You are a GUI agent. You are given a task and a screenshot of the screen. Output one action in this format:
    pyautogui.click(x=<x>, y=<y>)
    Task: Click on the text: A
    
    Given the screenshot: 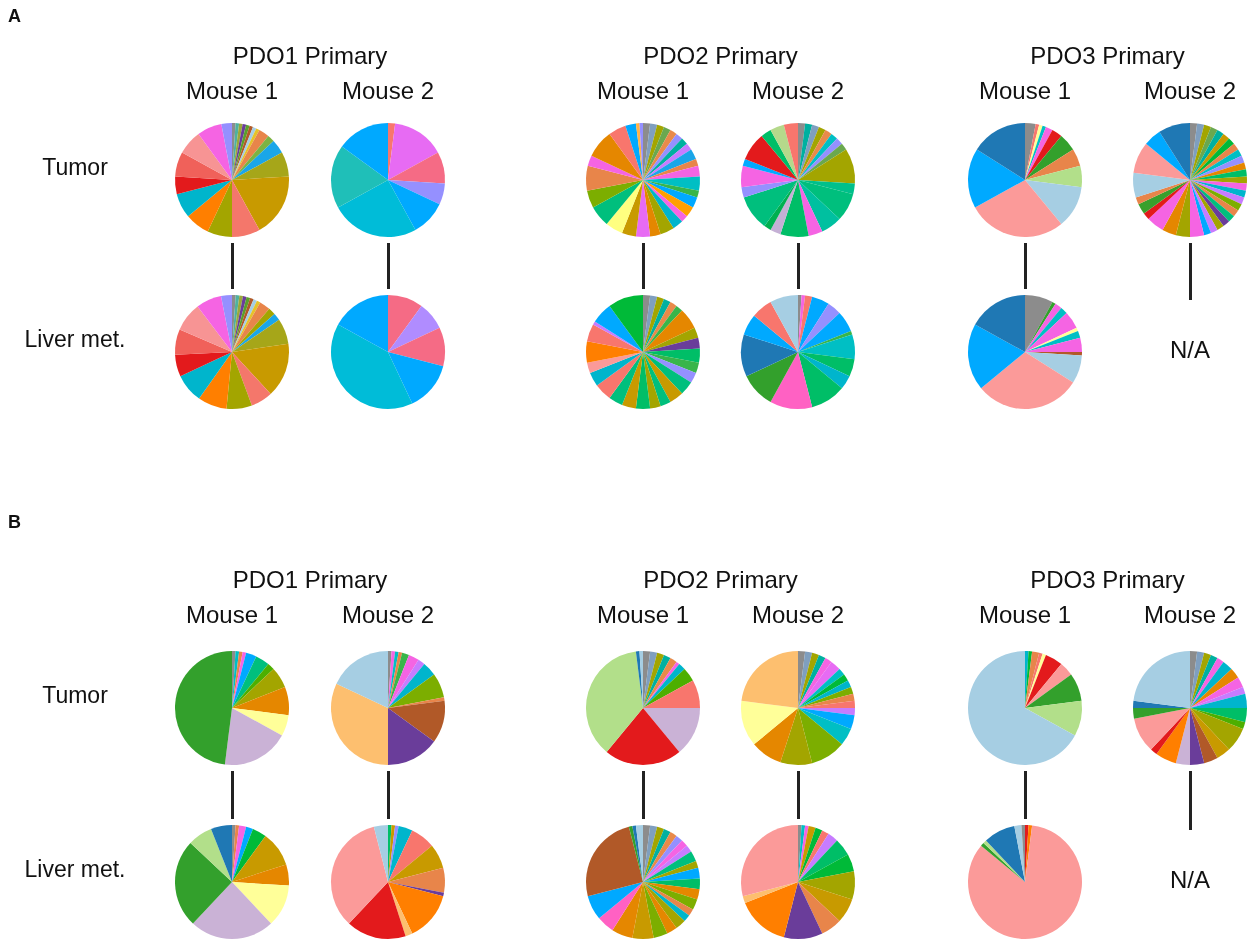 What is the action you would take?
    pyautogui.click(x=14, y=16)
    